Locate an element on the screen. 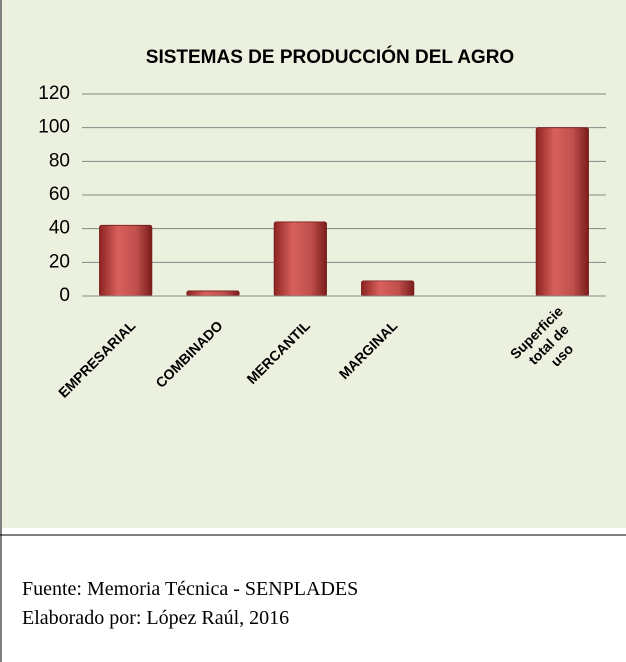  author: Elaborado por: López Raúl, 2016 is located at coordinates (156, 618).